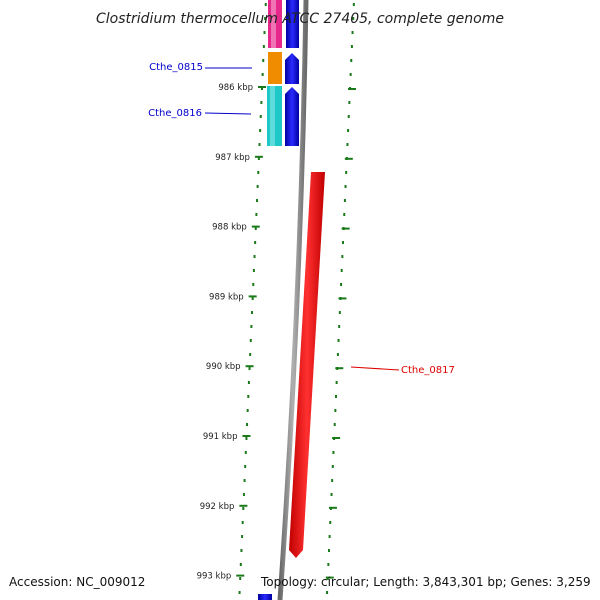 The height and width of the screenshot is (600, 600). Describe the element at coordinates (272, 116) in the screenshot. I see `cog-box-cthe-0816-highlight` at that location.